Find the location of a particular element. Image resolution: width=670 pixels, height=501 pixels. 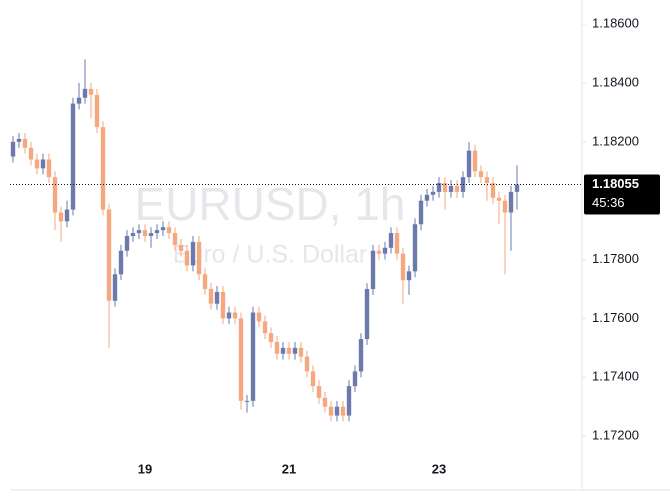

x-tick-label: 21 is located at coordinates (289, 468).